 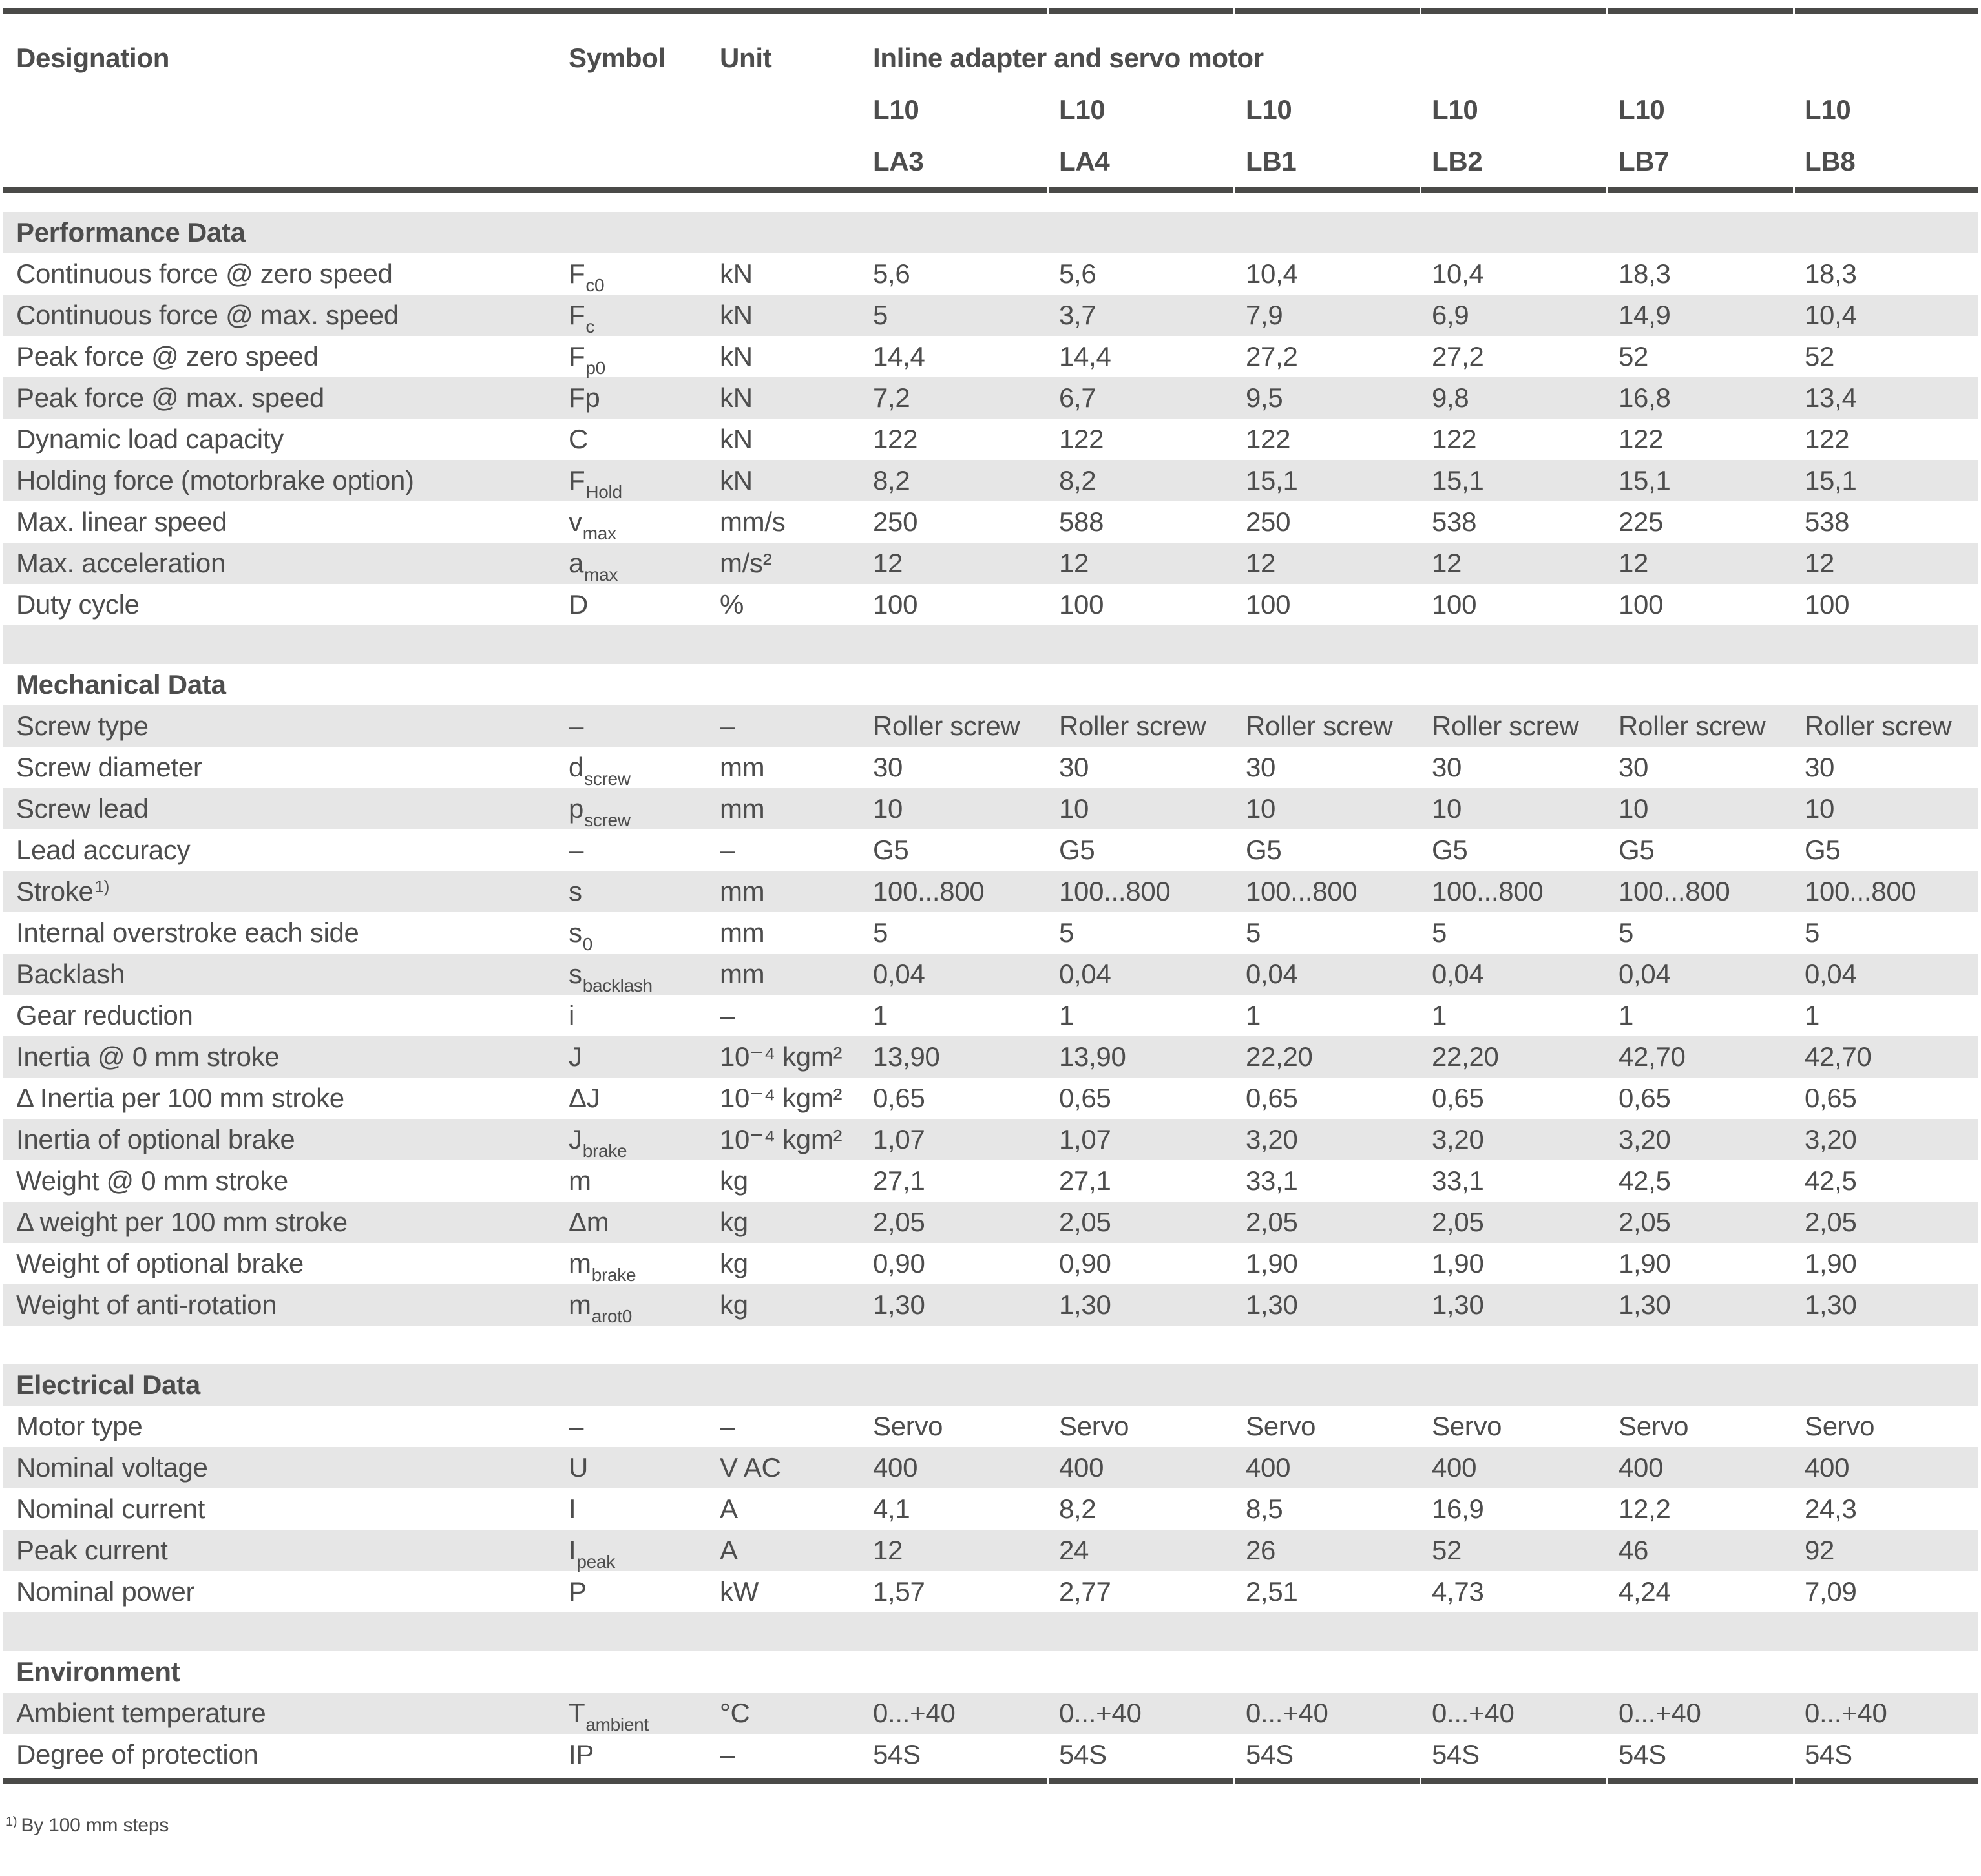 What do you see at coordinates (992, 1826) in the screenshot?
I see `footnote: 1) By 100 mm steps` at bounding box center [992, 1826].